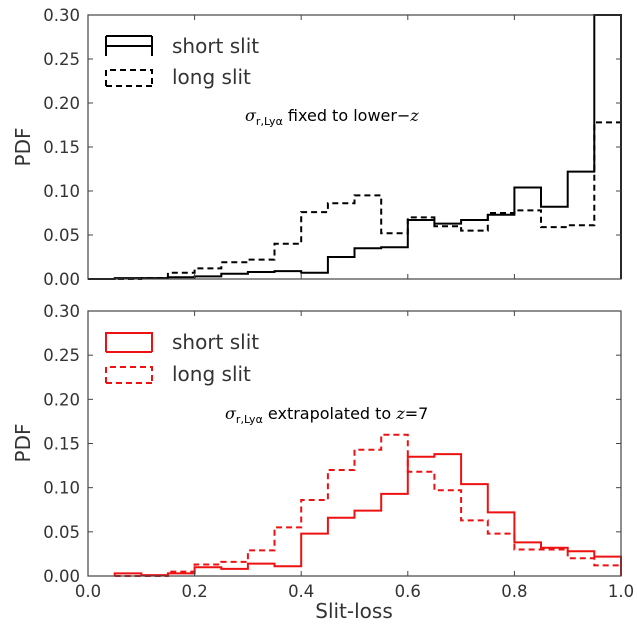 The height and width of the screenshot is (629, 637). I want to click on top-y-axis-label: PDF, so click(23, 147).